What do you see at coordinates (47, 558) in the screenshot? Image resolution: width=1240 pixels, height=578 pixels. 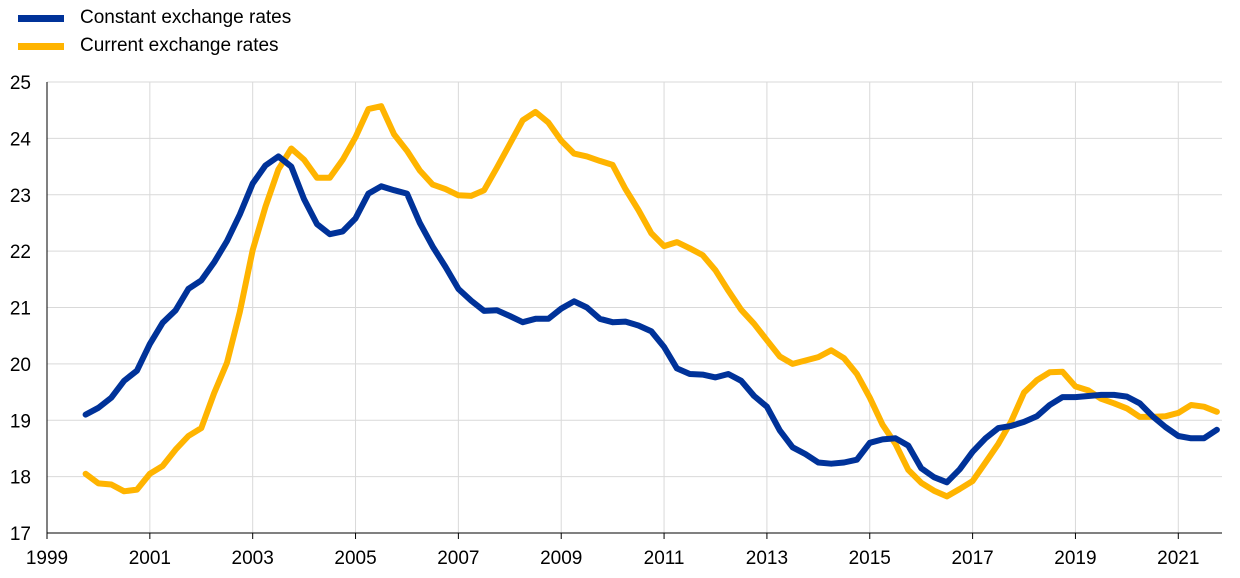 I see `x-tick-label: 1999` at bounding box center [47, 558].